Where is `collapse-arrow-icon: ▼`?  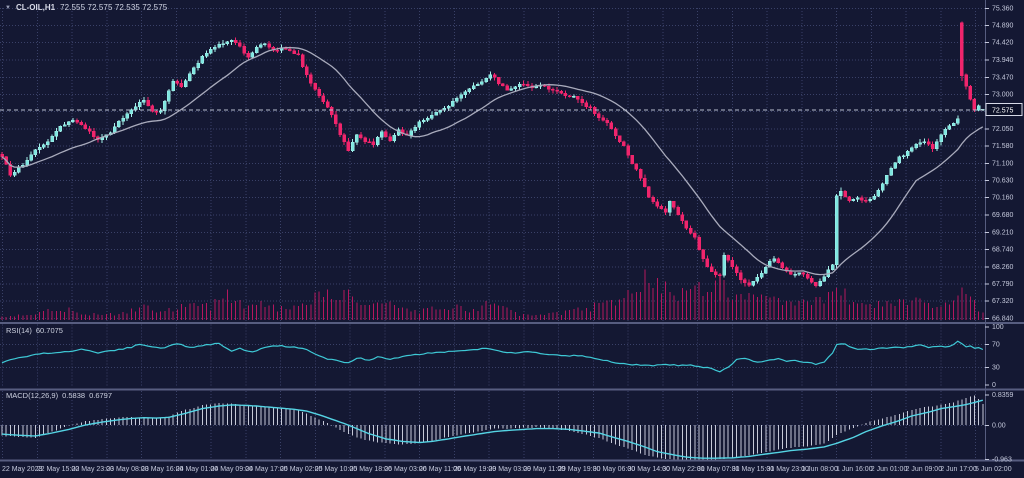 collapse-arrow-icon: ▼ is located at coordinates (8, 7).